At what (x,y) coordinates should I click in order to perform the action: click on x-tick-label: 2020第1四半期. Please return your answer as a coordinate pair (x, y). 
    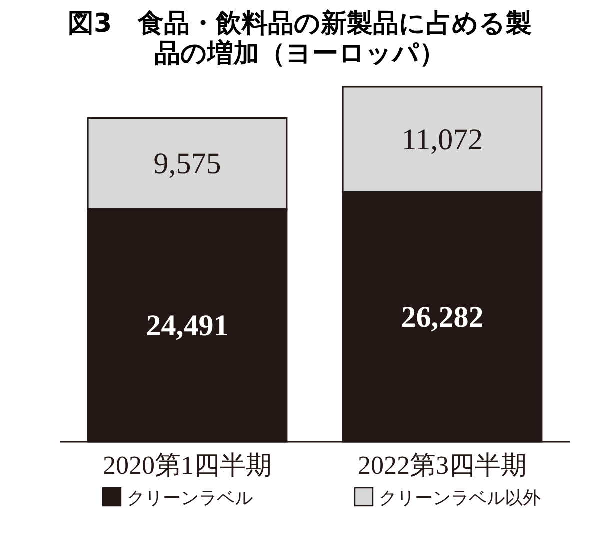
    Looking at the image, I should click on (187, 465).